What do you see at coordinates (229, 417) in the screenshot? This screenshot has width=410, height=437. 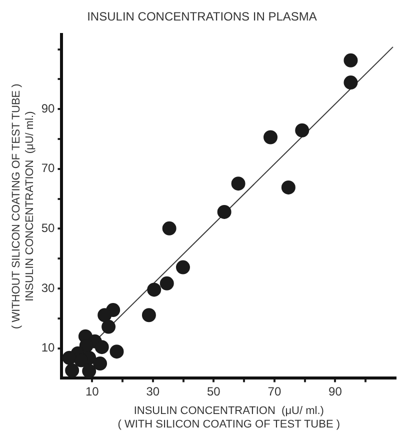 I see `x-axis-title: INSULIN CONCENTRATION (μU/ ml.) ( WITH SILICON COATING OF TEST TUBE )` at bounding box center [229, 417].